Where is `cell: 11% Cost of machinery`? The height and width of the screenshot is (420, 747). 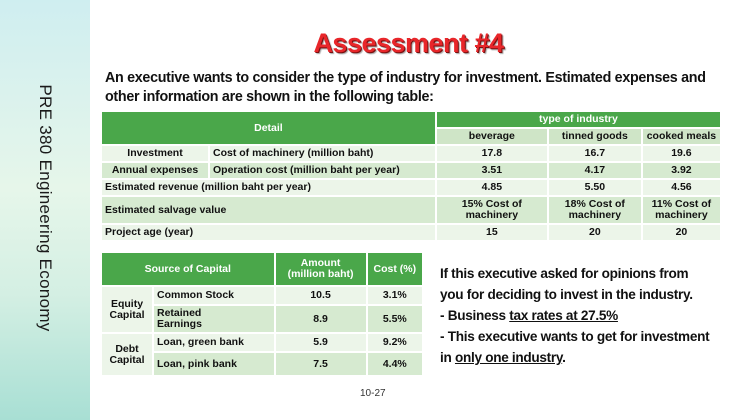 cell: 11% Cost of machinery is located at coordinates (681, 210).